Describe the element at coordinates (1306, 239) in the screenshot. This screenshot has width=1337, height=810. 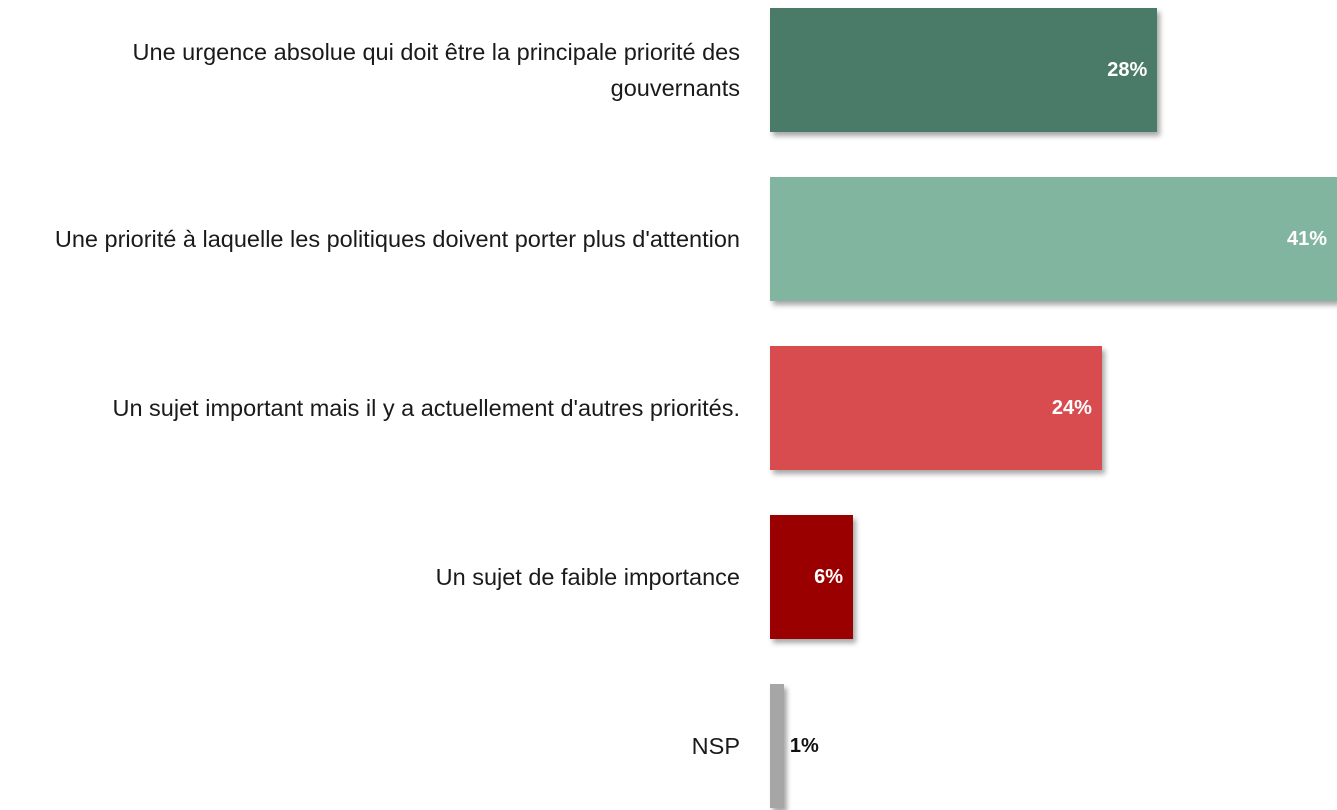
I see `value-label: 41%` at that location.